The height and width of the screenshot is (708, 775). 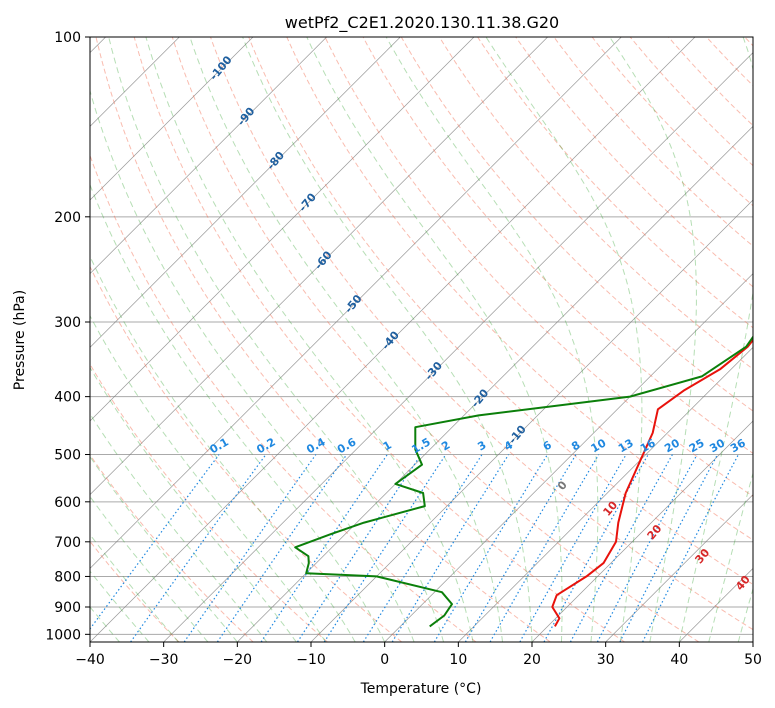 I want to click on temperature-line, so click(x=652, y=482).